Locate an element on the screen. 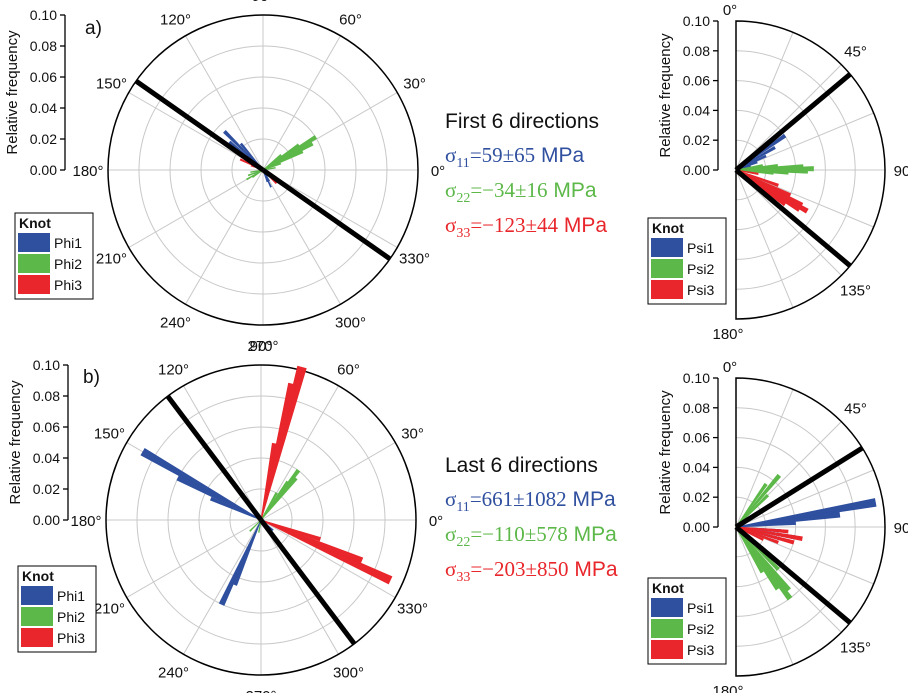 The height and width of the screenshot is (693, 908). series-phi2 is located at coordinates (275, 500).